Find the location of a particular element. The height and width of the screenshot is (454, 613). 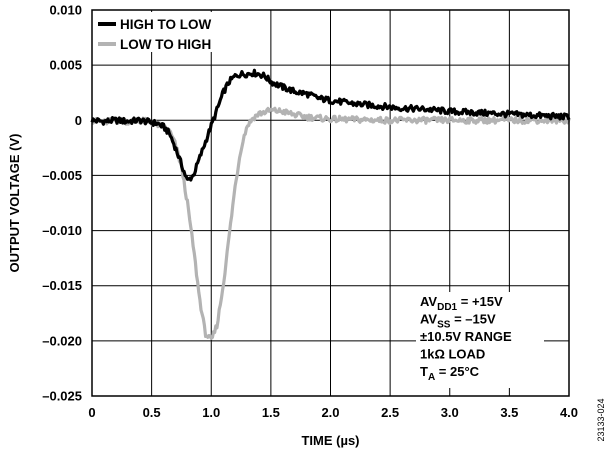

y-tick-label: –0.020 is located at coordinates (62, 340).